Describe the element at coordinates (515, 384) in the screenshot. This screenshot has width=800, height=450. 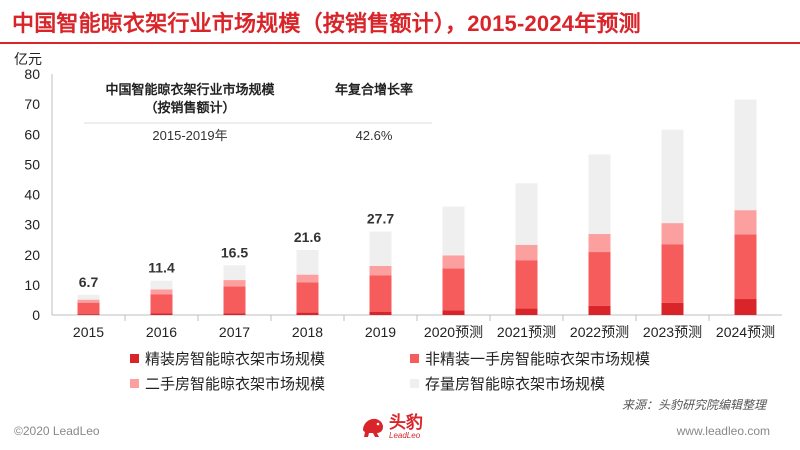
I see `legend-label-existing: 存量房智能晾衣架市场规模` at that location.